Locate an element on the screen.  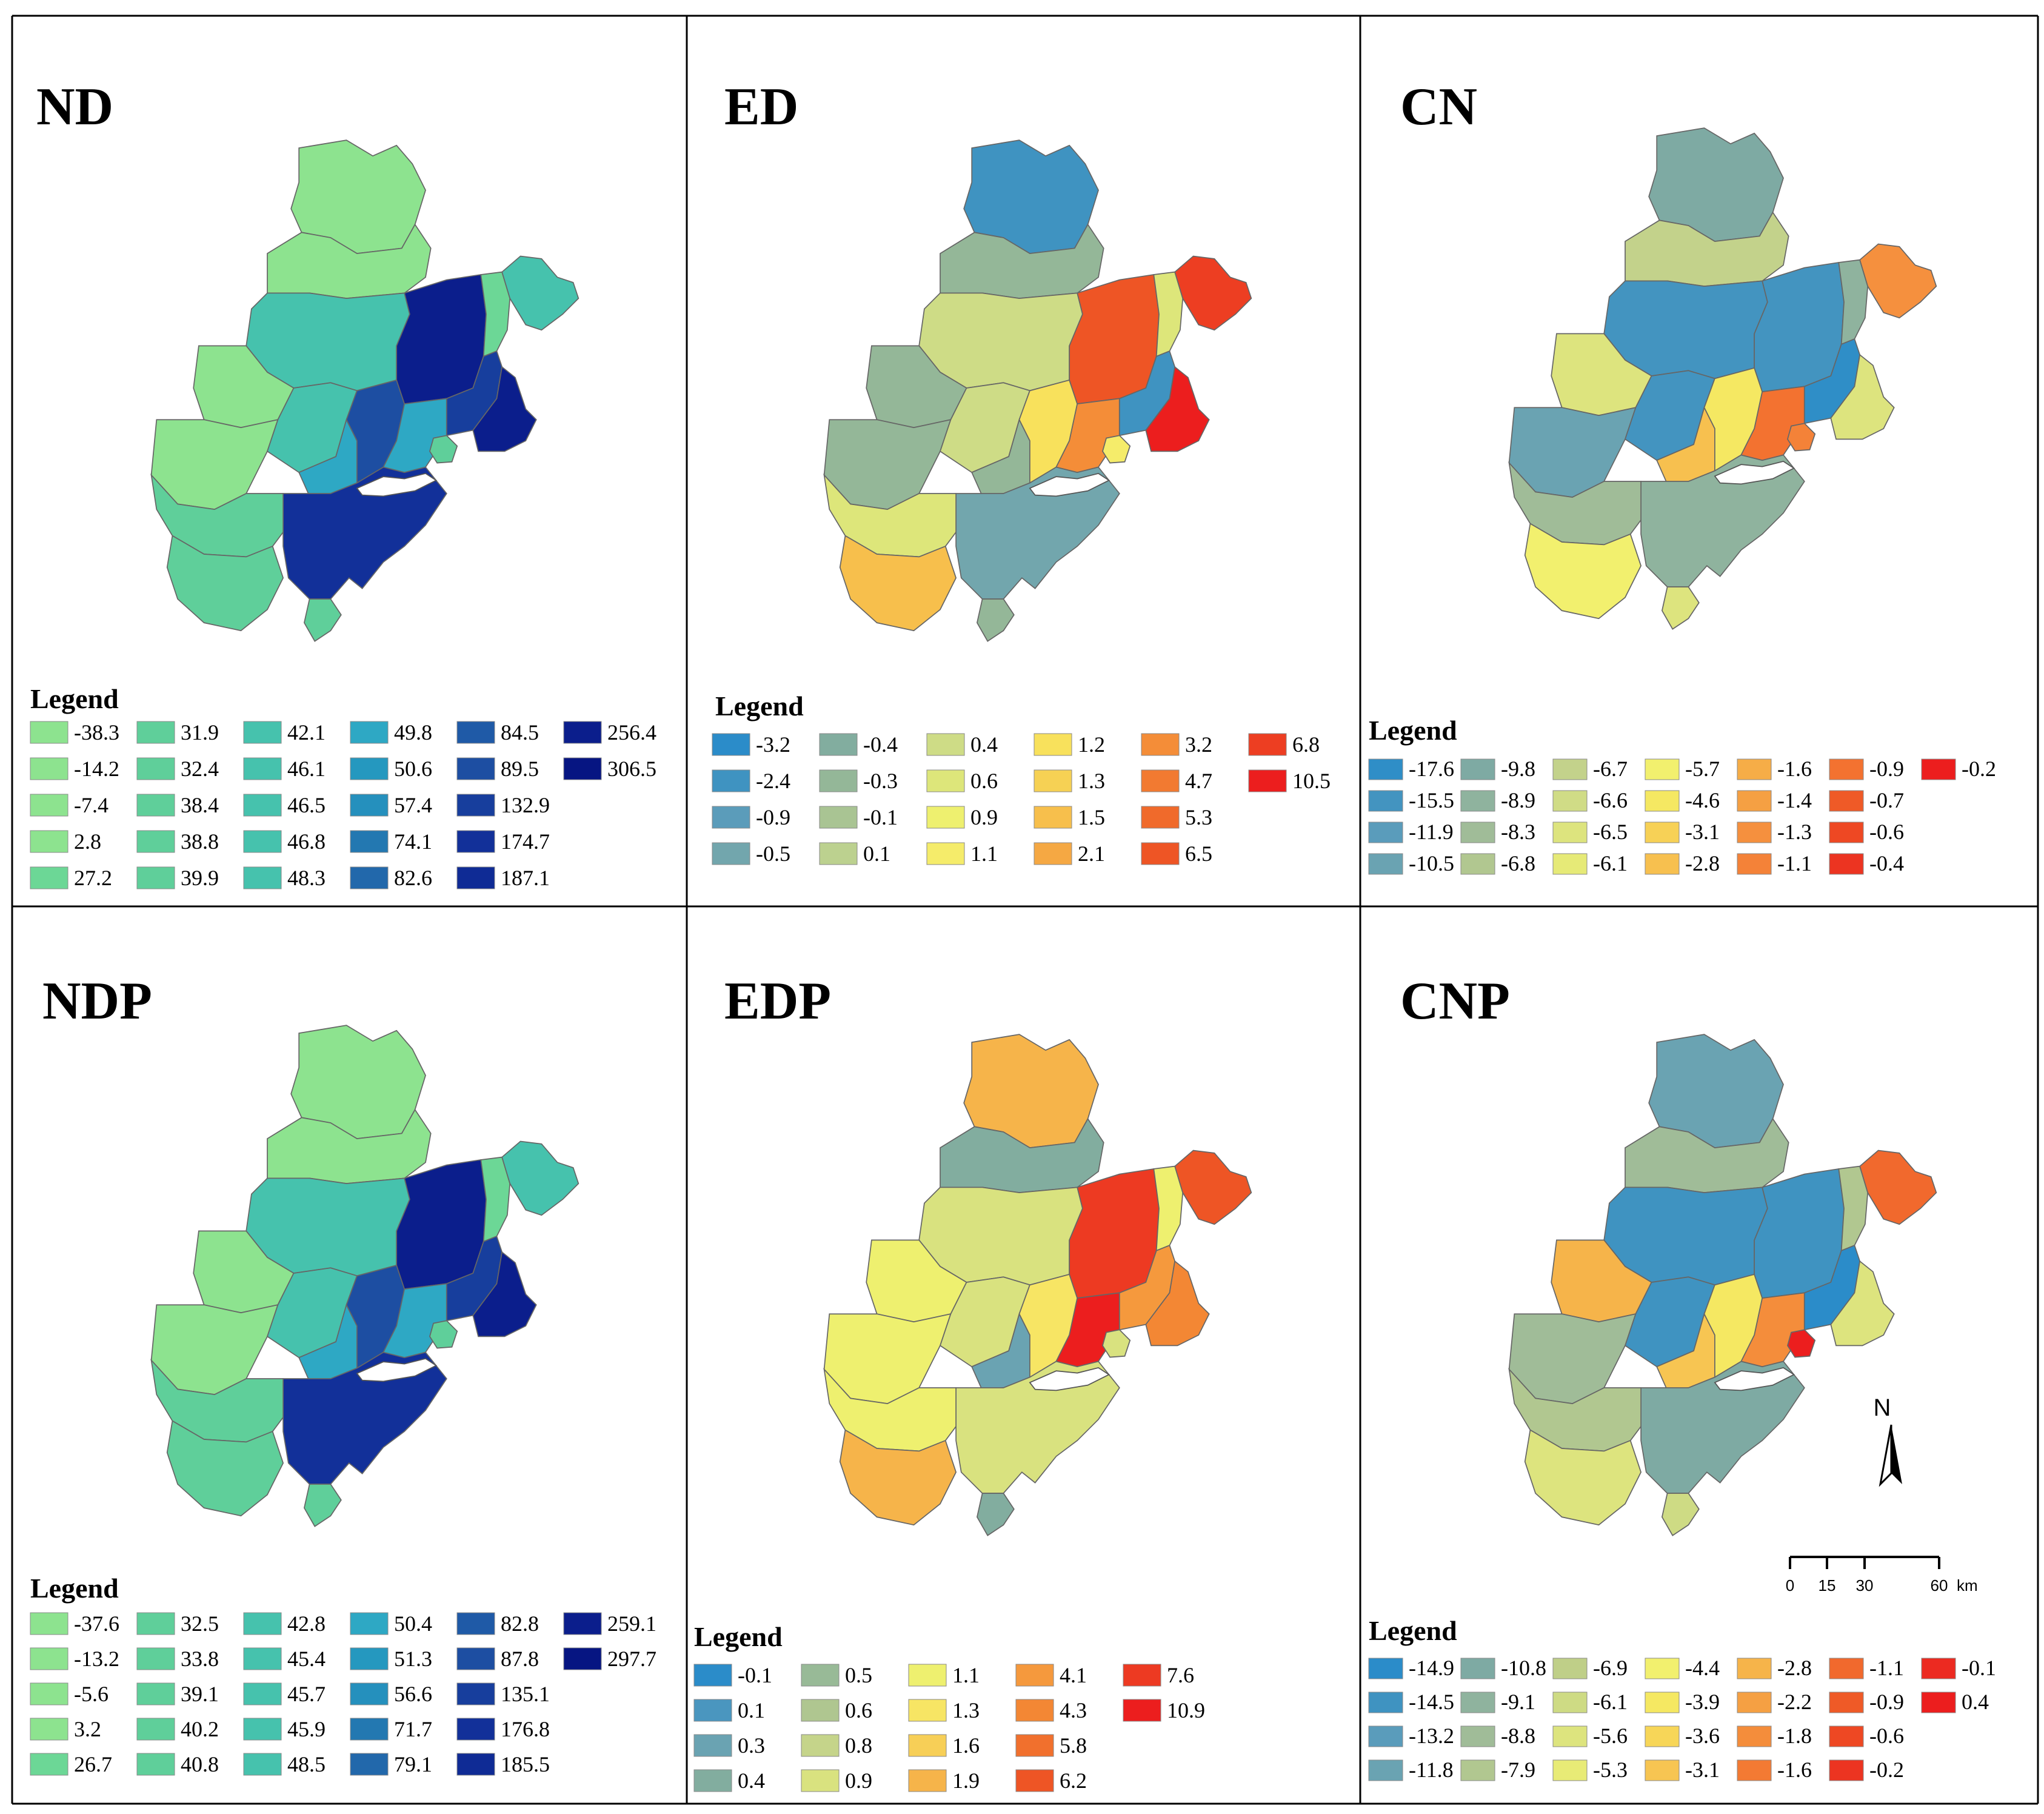
panel-title: EDP is located at coordinates (777, 1002).